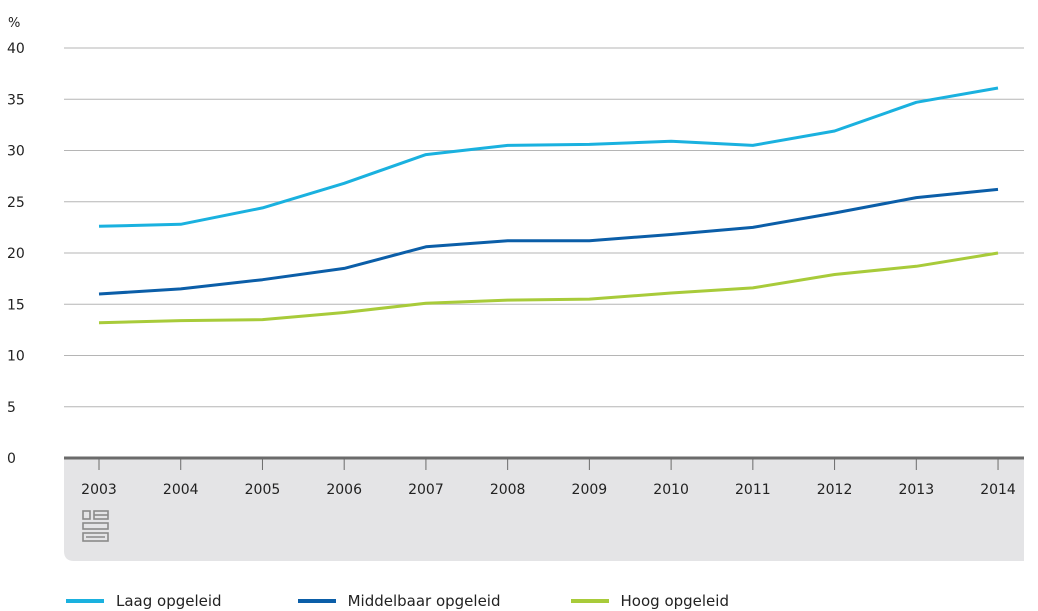  Describe the element at coordinates (263, 490) in the screenshot. I see `x-tick-label: 2005` at that location.